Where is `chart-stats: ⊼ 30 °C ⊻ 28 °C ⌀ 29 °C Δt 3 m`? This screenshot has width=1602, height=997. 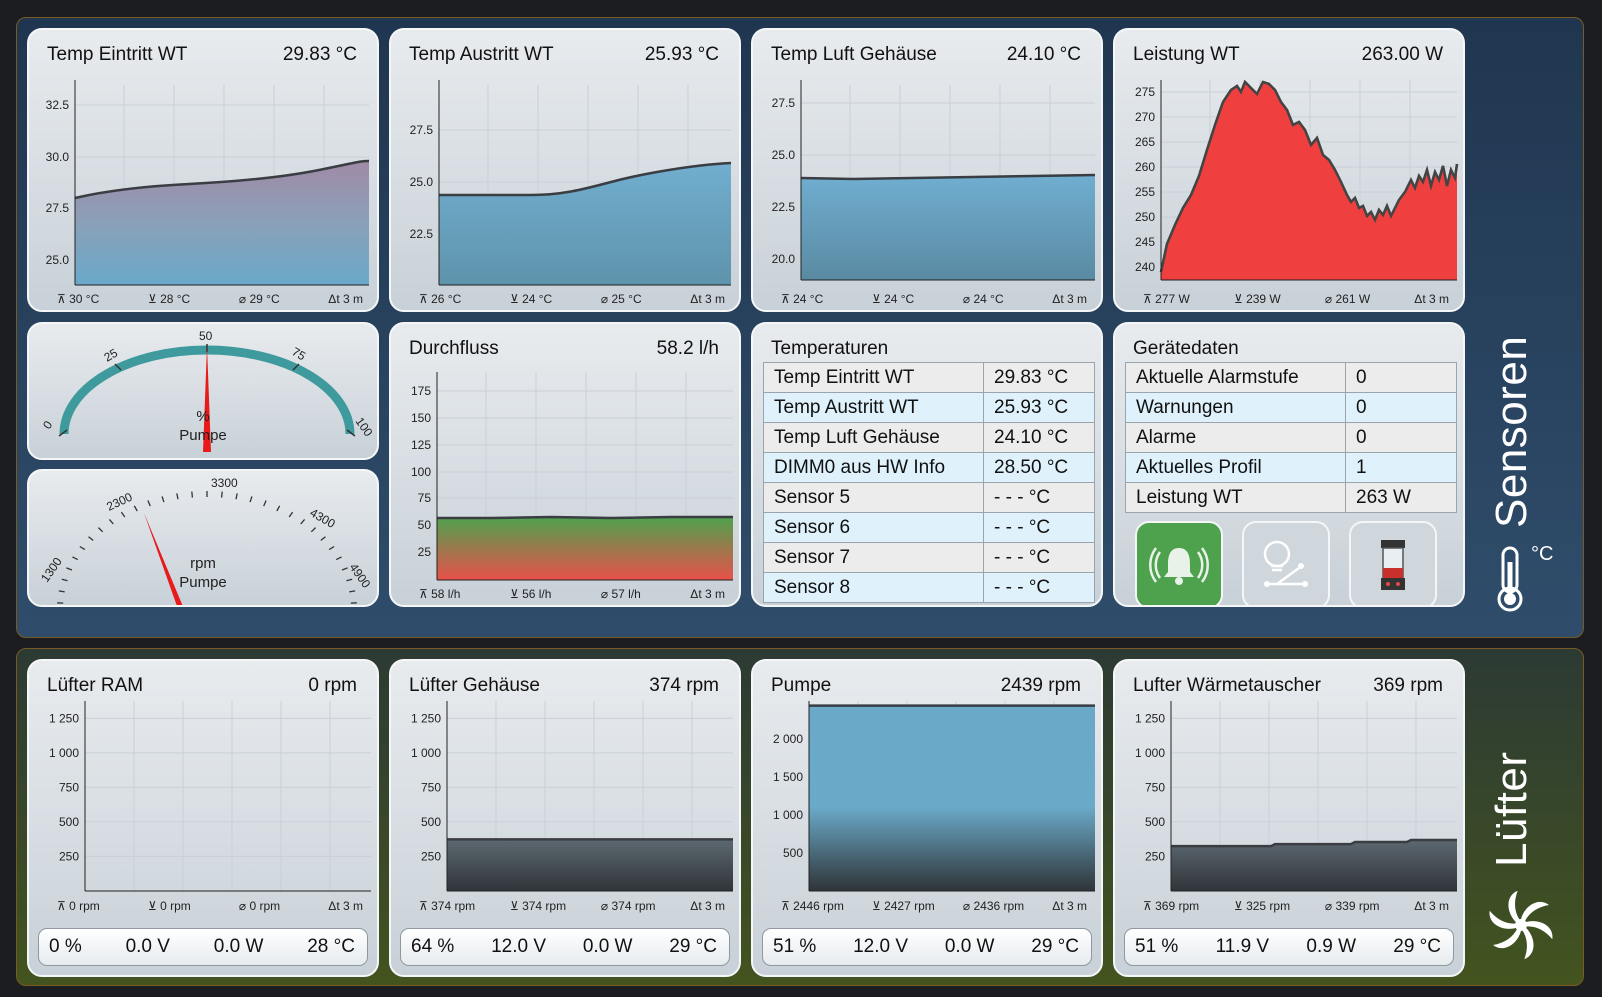
chart-stats: ⊼ 30 °C ⊻ 28 °C ⌀ 29 °C Δt 3 m is located at coordinates (210, 299).